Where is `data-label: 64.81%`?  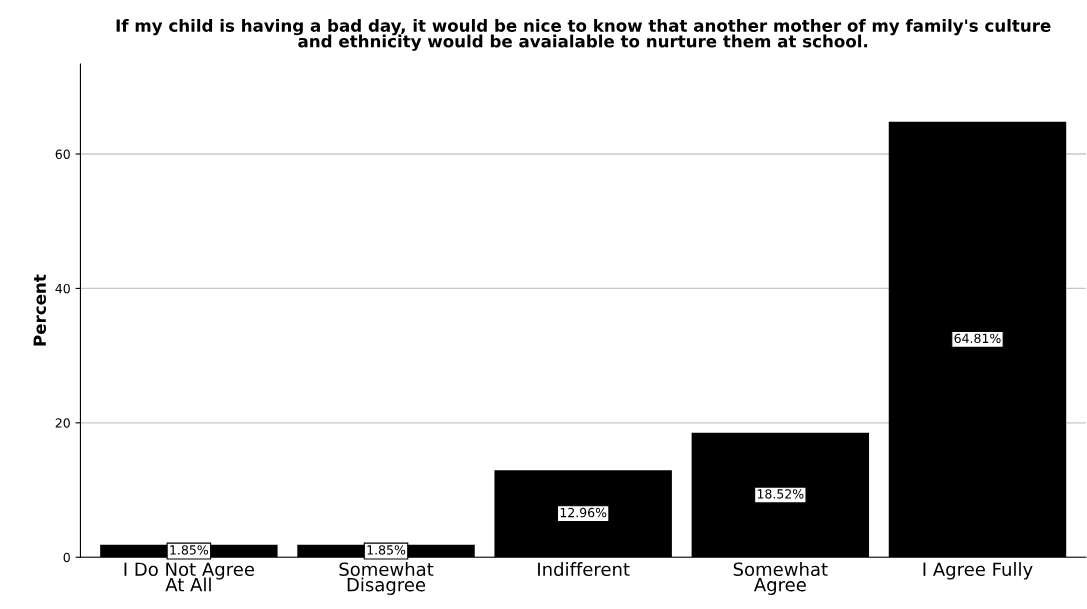
data-label: 64.81% is located at coordinates (977, 338).